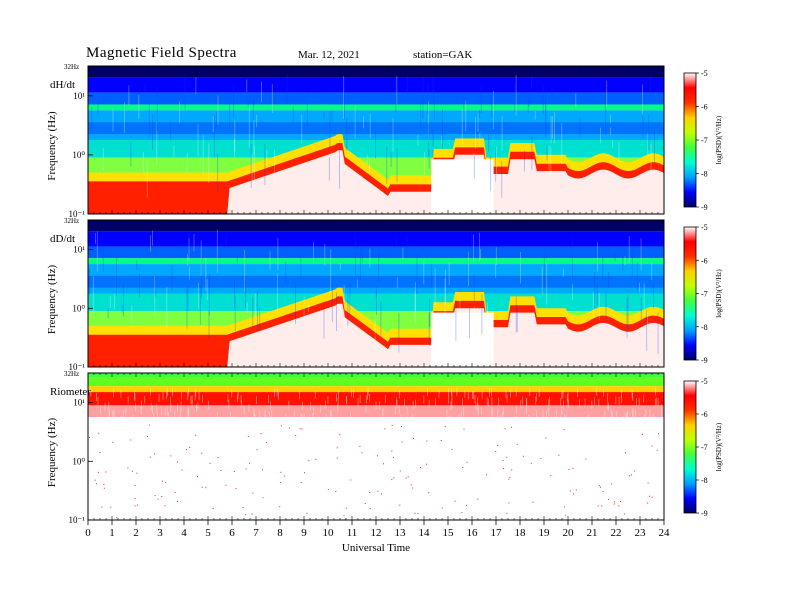 The image size is (792, 612). I want to click on x-tick-label: 3, so click(160, 533).